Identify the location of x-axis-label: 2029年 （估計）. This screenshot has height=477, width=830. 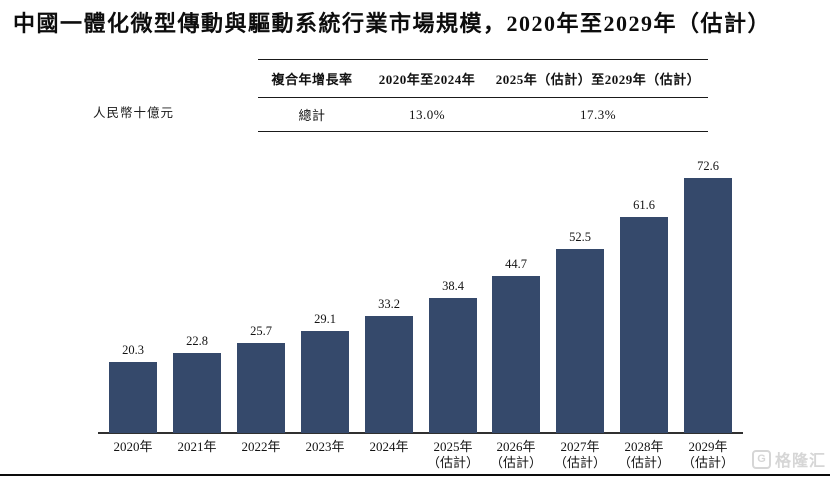
(707, 454).